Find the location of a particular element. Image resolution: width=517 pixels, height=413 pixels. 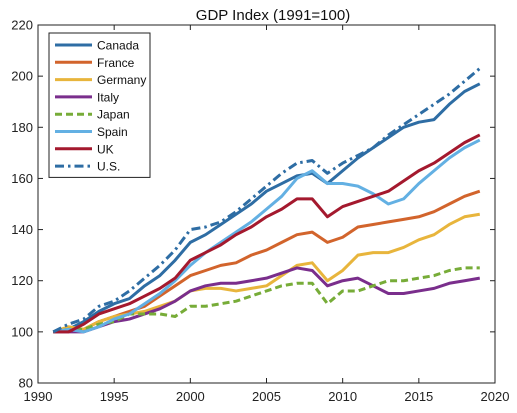

legend-label-uk: UK is located at coordinates (105, 149).